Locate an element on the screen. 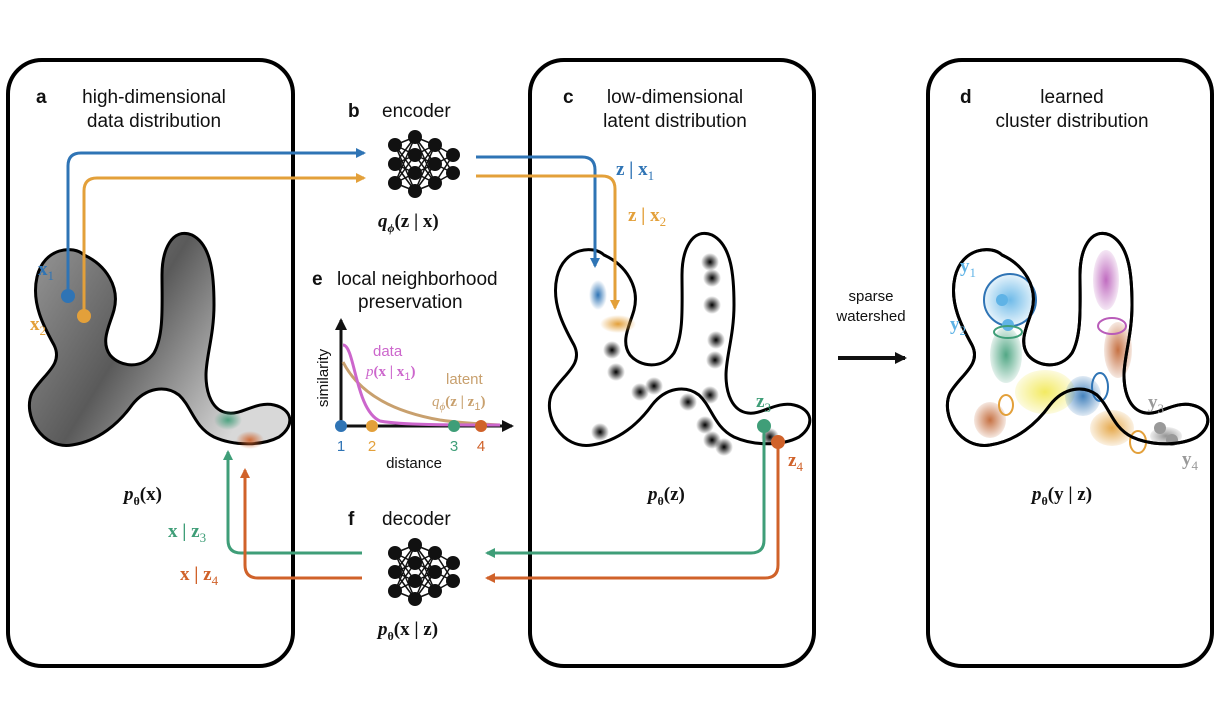 The image size is (1220, 720). decoder-network-icon is located at coordinates (424, 572).